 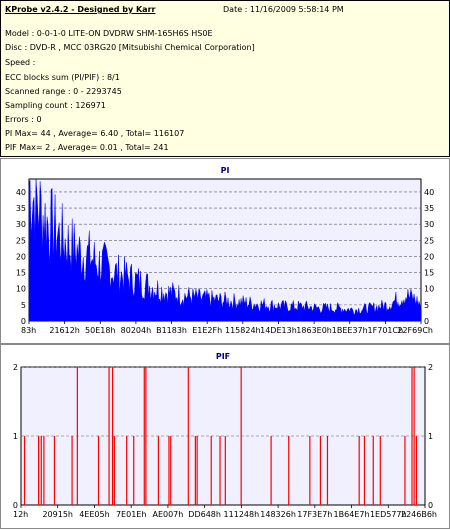 What do you see at coordinates (64, 330) in the screenshot?
I see `pi-xtick-label: 21612h` at bounding box center [64, 330].